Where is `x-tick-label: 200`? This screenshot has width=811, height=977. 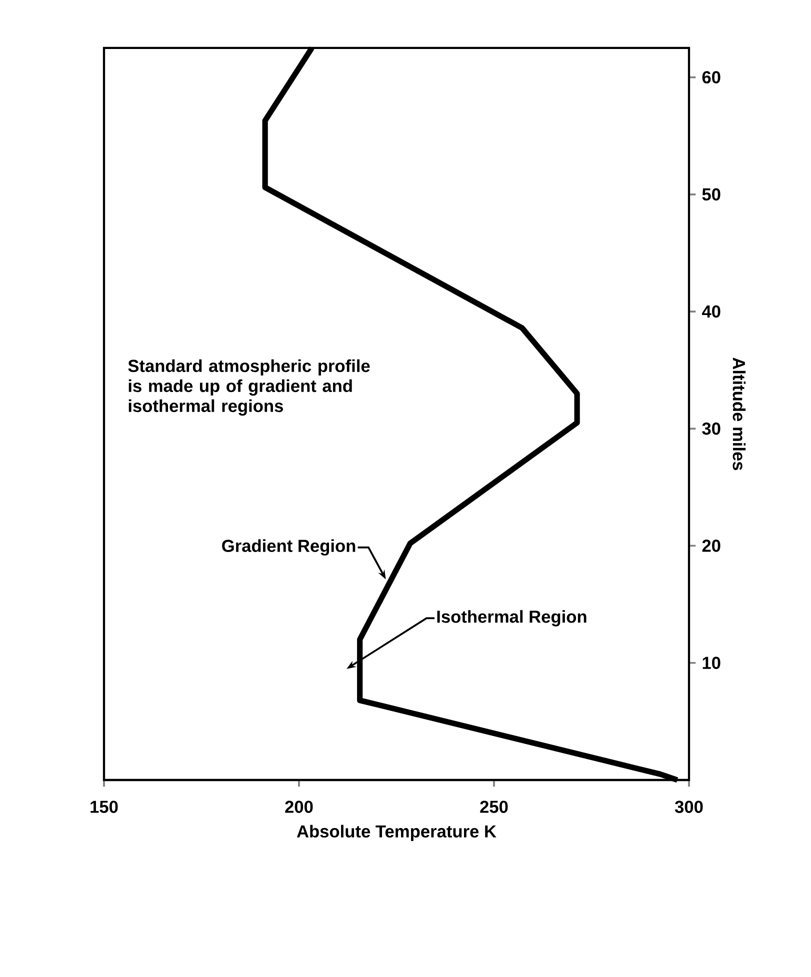 x-tick-label: 200 is located at coordinates (299, 806).